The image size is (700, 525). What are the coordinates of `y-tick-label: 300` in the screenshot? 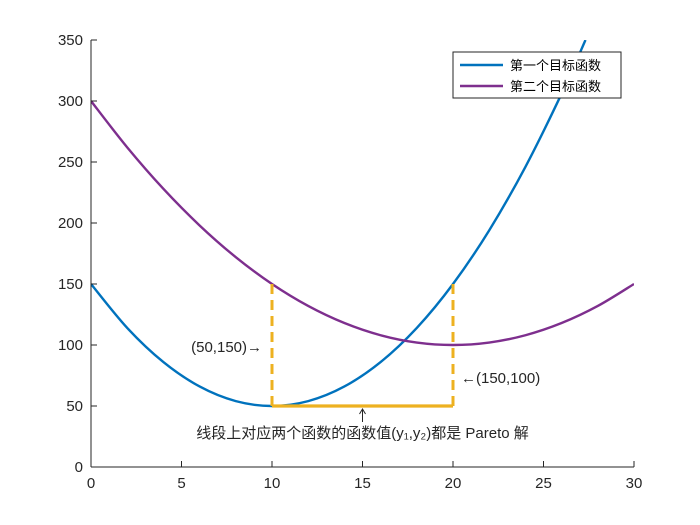 It's located at (70, 101).